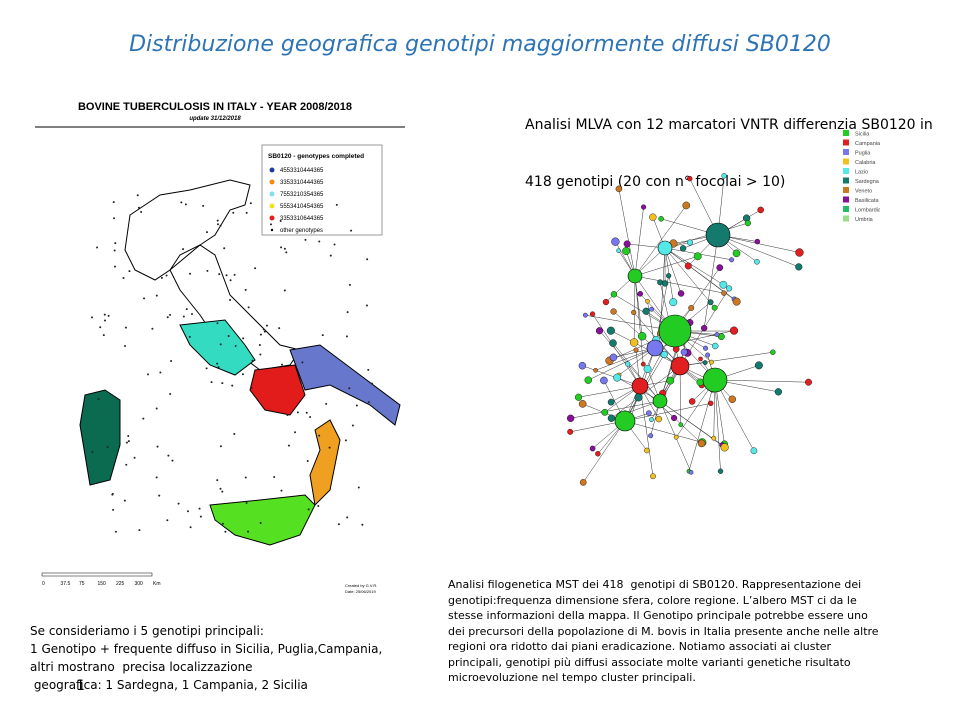 The height and width of the screenshot is (720, 960). What do you see at coordinates (322, 190) in the screenshot?
I see `legend-box: SB0120 - genotypes completed` at bounding box center [322, 190].